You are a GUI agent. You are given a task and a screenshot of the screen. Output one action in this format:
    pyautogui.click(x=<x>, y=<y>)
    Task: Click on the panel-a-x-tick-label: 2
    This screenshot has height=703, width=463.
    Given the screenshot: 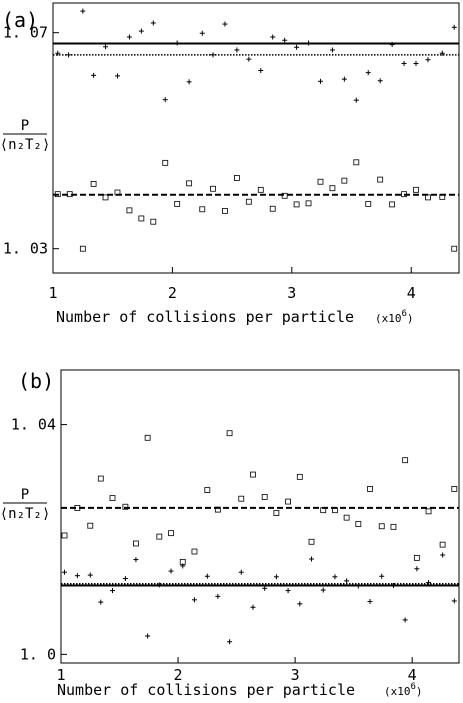 What is the action you would take?
    pyautogui.click(x=172, y=293)
    